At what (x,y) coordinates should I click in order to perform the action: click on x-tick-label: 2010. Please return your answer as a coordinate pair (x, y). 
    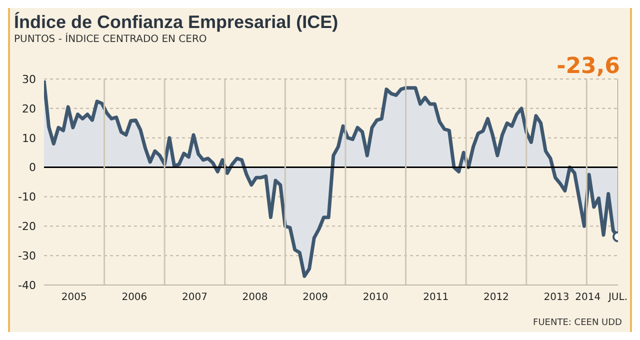
    Looking at the image, I should click on (375, 298).